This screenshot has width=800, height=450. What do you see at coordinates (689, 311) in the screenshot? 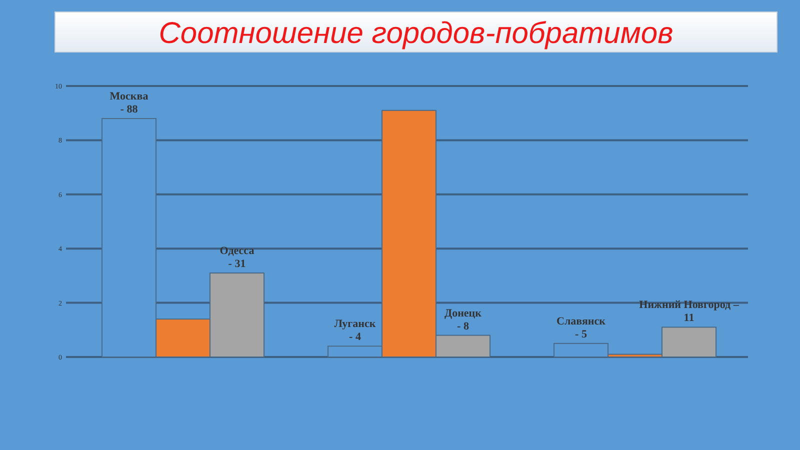
I see `annotation: Нижний Новгород – 11` at bounding box center [689, 311].